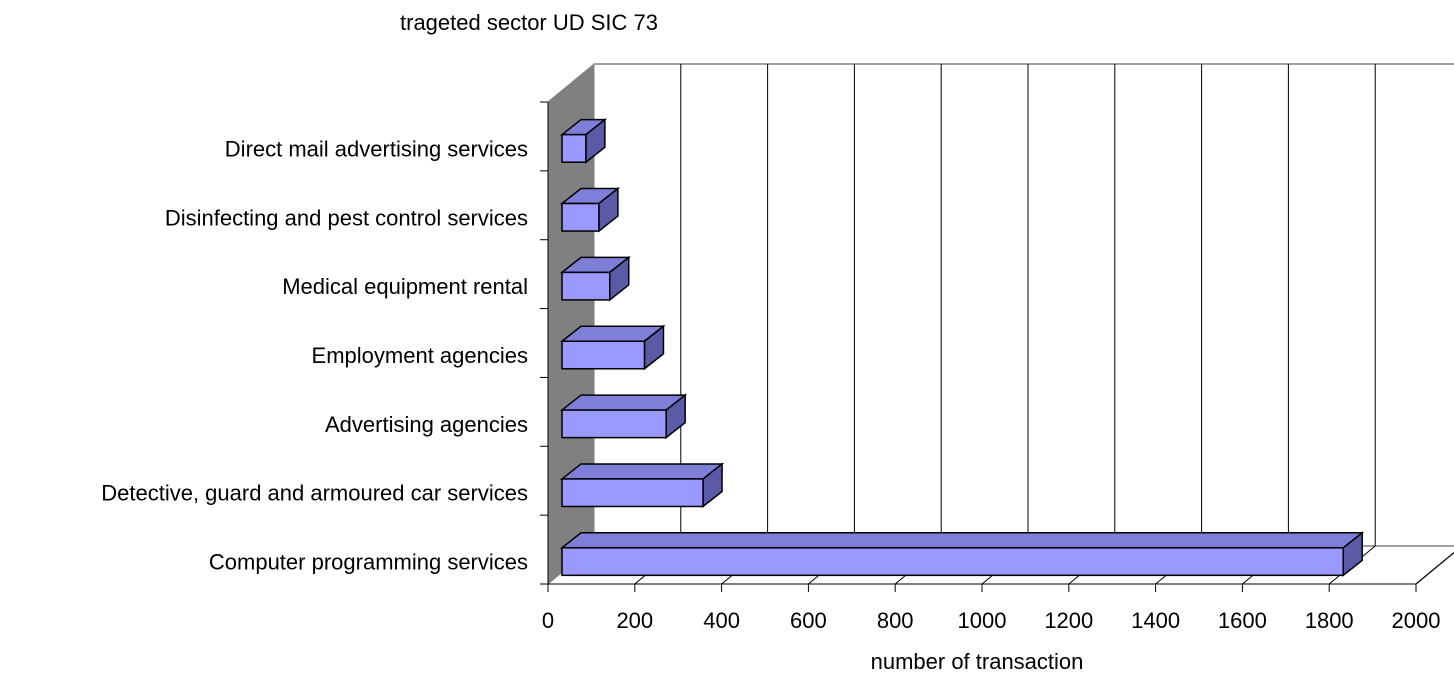 The height and width of the screenshot is (681, 1454). I want to click on x-tick-label: 1600, so click(1242, 620).